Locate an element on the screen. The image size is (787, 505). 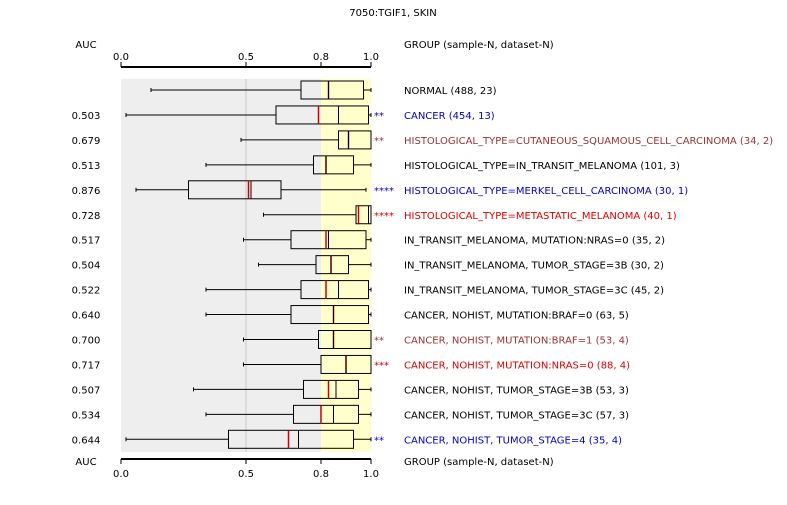
group-label: CANCER, NOHIST, MUTATION:BRAF=1 (53, 4) is located at coordinates (516, 341).